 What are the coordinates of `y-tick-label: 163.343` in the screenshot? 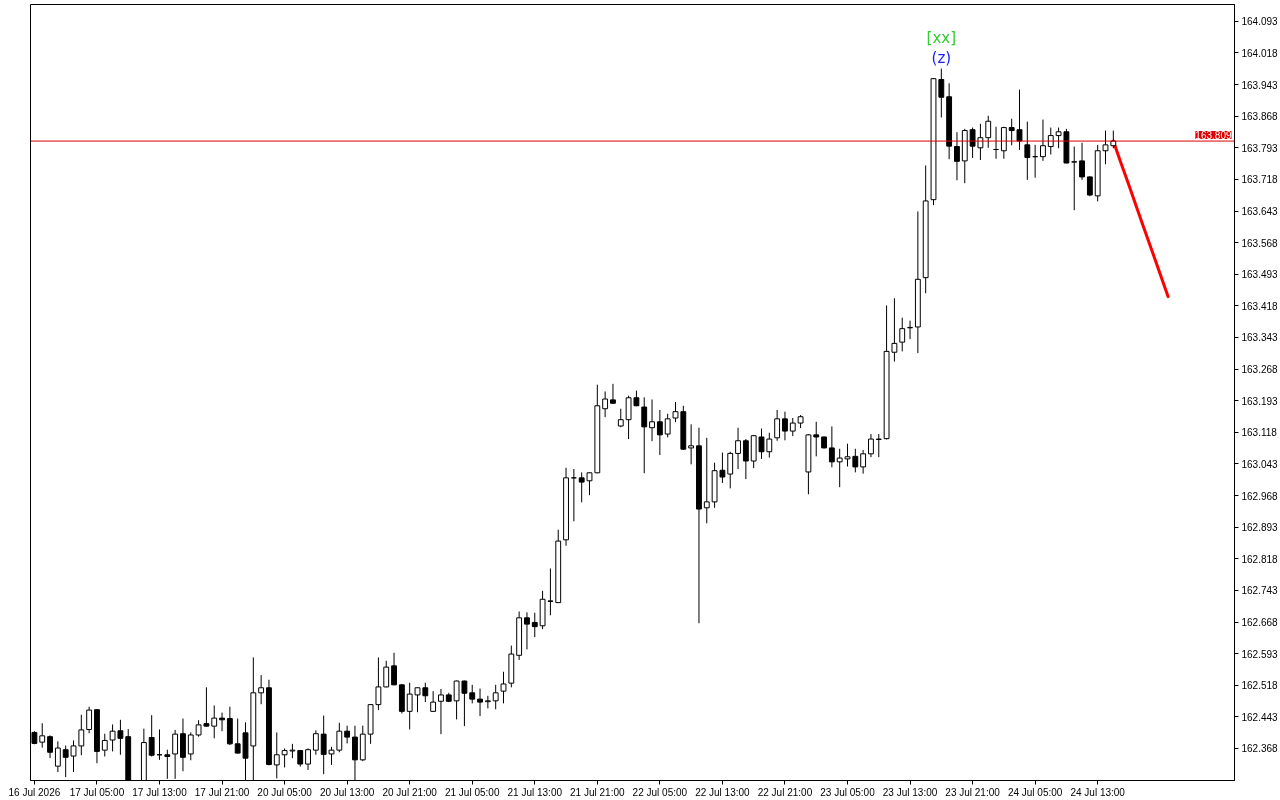 It's located at (1260, 338).